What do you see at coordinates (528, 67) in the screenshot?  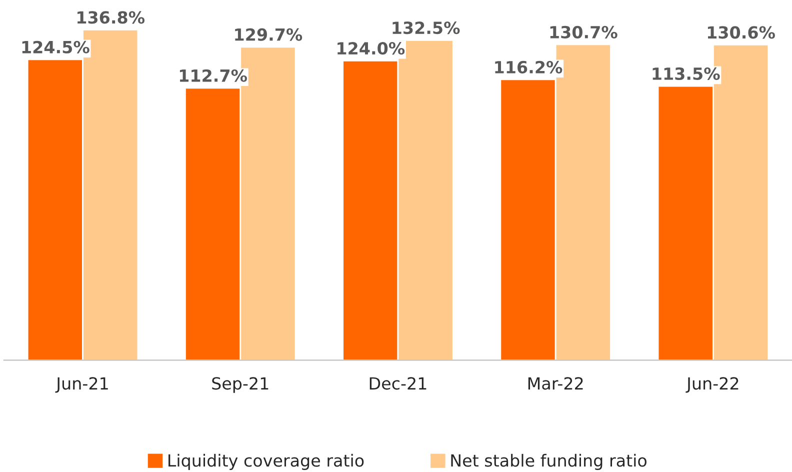 I see `data-label: 116.2%` at bounding box center [528, 67].